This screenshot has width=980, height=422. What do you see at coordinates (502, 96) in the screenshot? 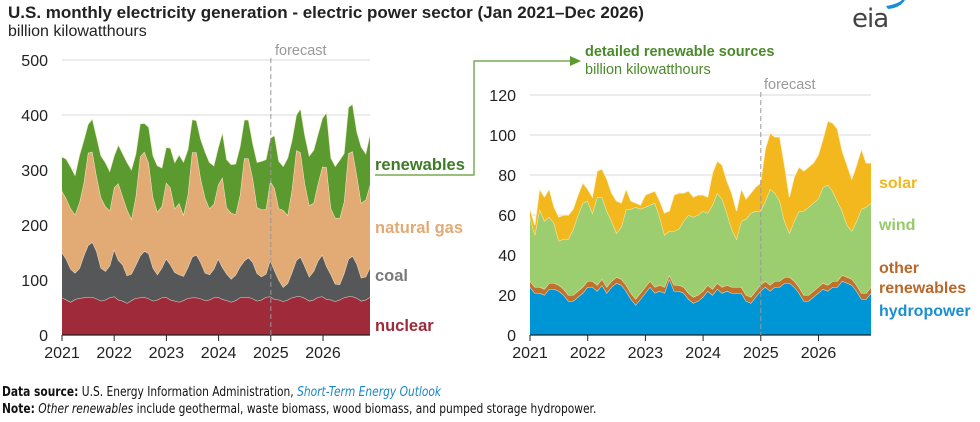
I see `y-tick-label: 120` at bounding box center [502, 96].